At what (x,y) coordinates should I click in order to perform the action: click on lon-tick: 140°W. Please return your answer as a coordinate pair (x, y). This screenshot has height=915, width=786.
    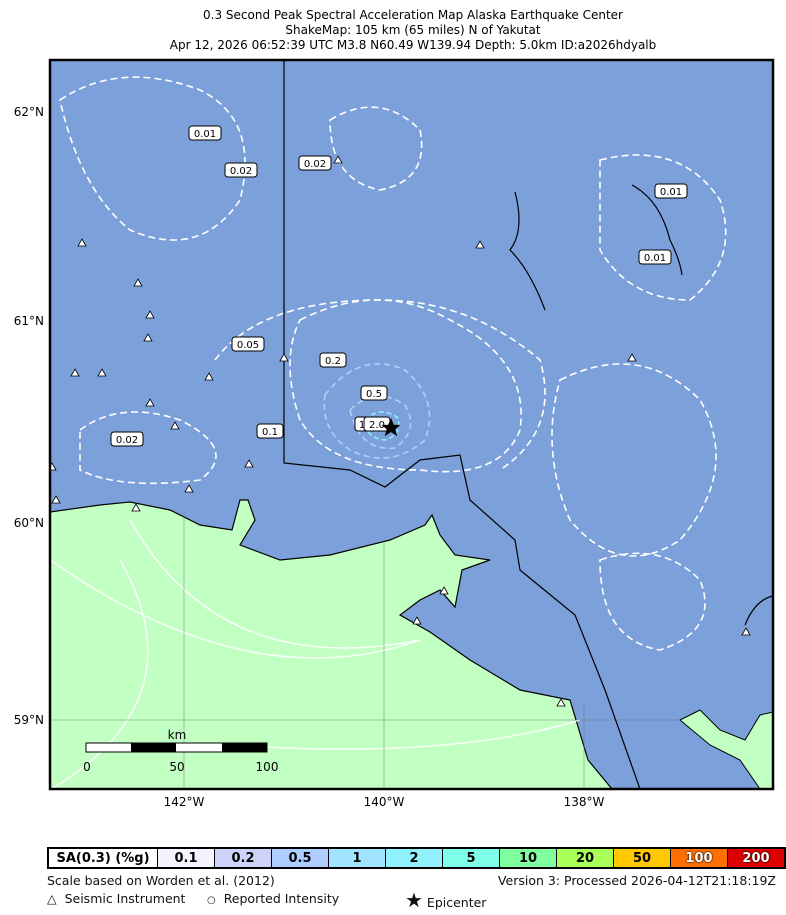
    Looking at the image, I should click on (384, 802).